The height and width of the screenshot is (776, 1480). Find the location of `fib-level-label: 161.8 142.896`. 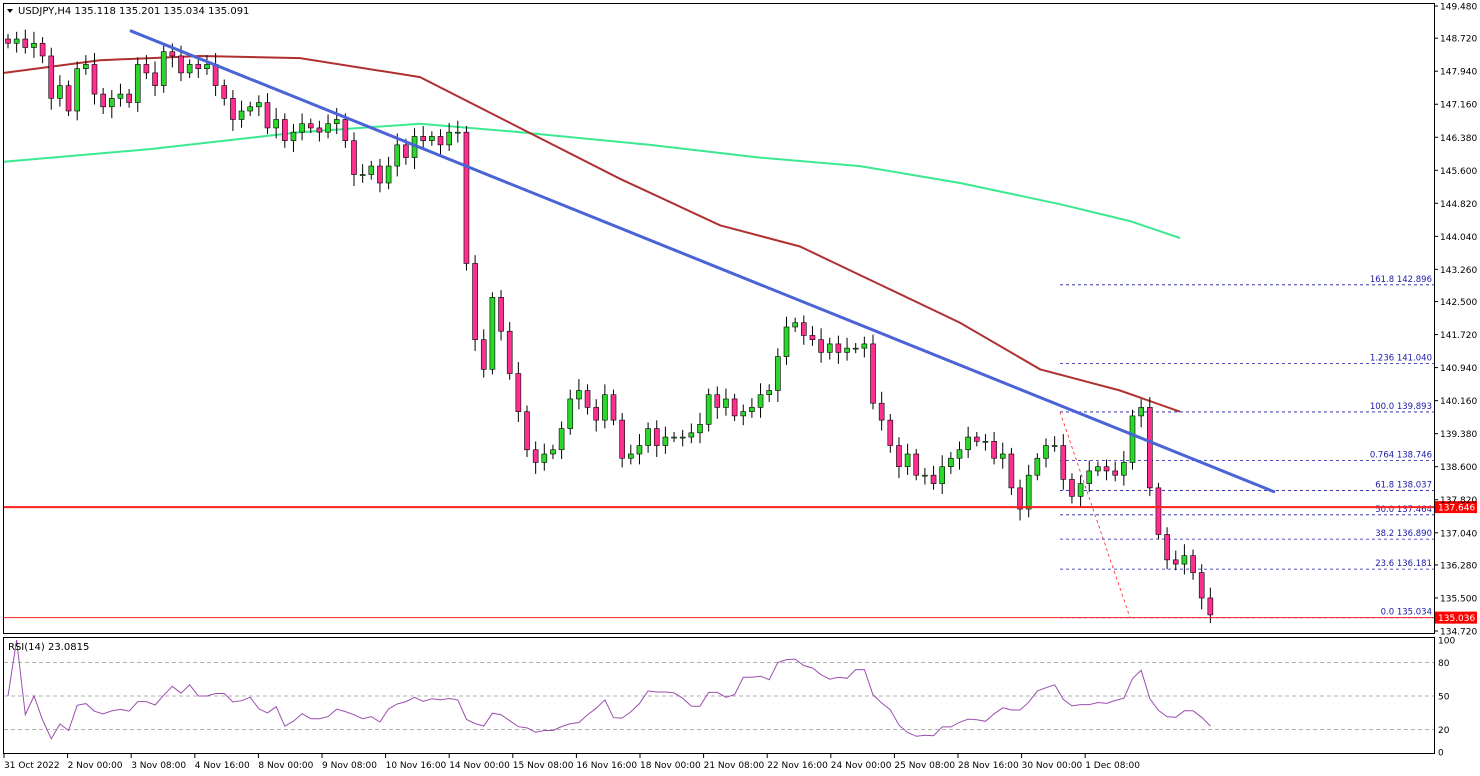

fib-level-label: 161.8 142.896 is located at coordinates (1401, 280).